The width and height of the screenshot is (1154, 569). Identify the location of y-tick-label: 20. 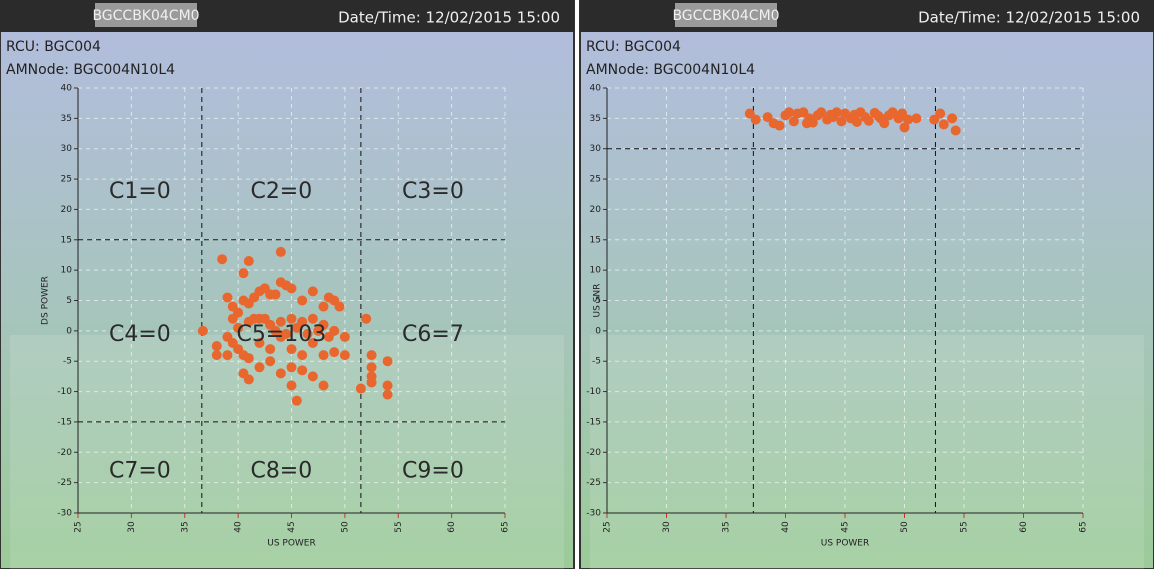
(596, 210).